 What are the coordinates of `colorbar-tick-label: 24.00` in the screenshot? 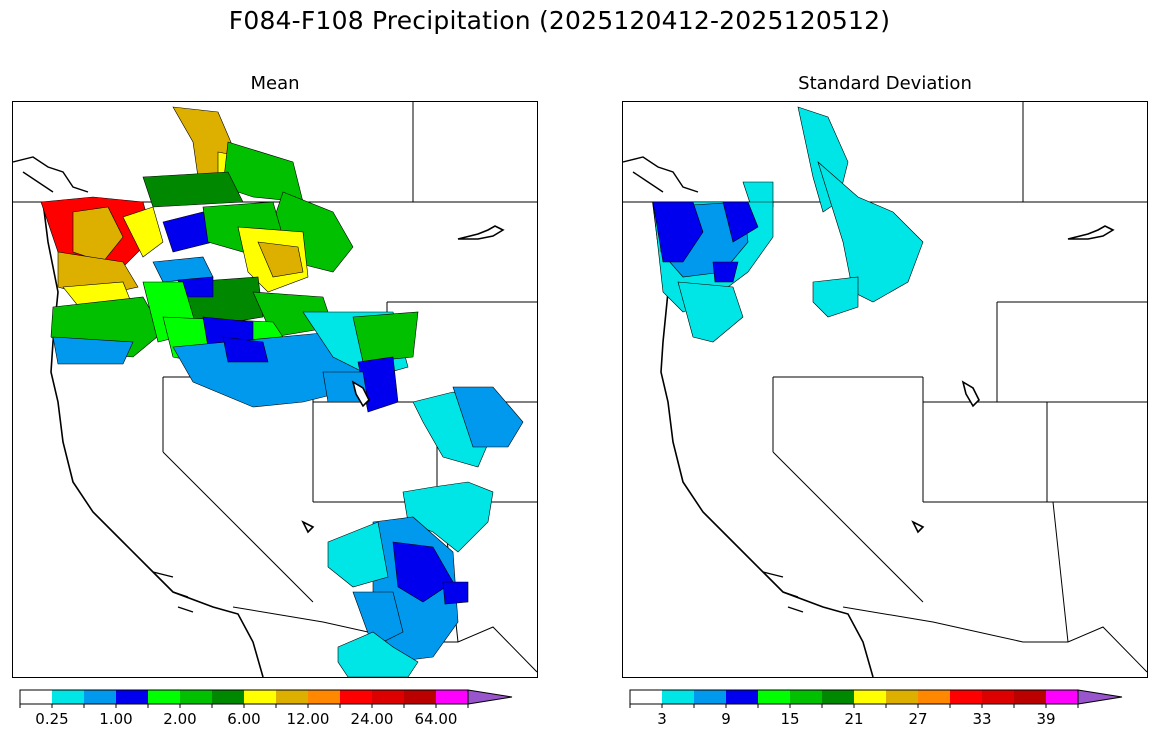 It's located at (372, 719).